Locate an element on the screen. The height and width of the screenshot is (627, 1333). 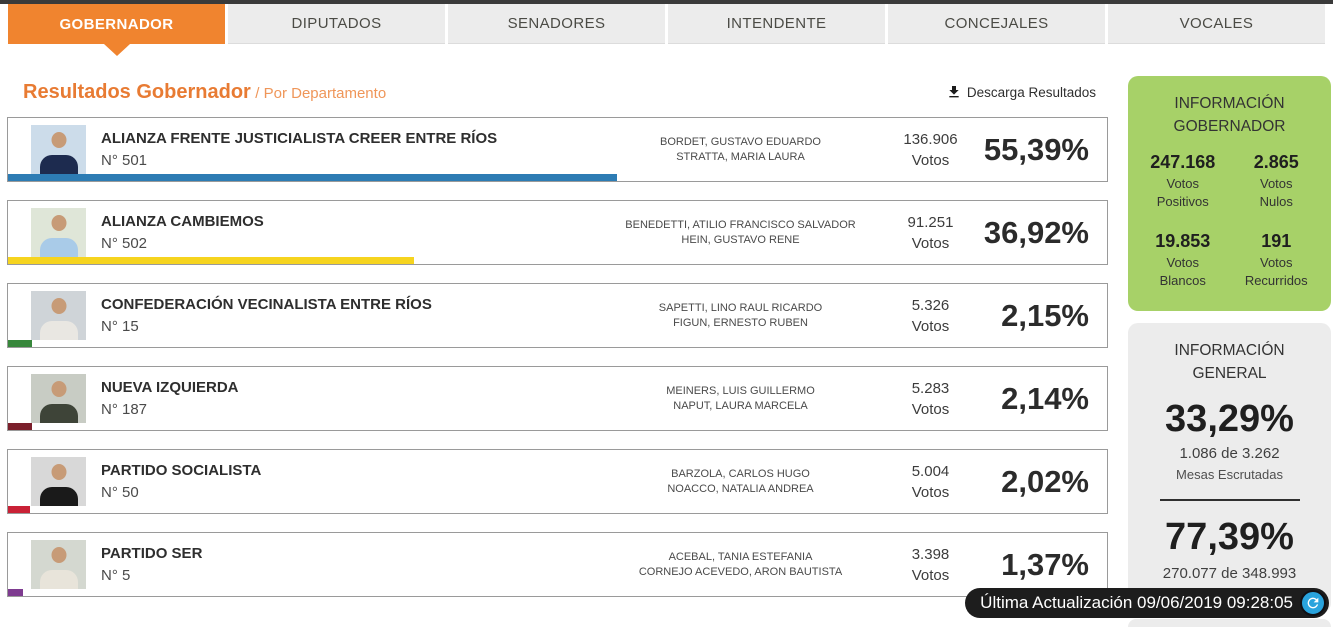
tab-label: INTENDENTE is located at coordinates (776, 23).